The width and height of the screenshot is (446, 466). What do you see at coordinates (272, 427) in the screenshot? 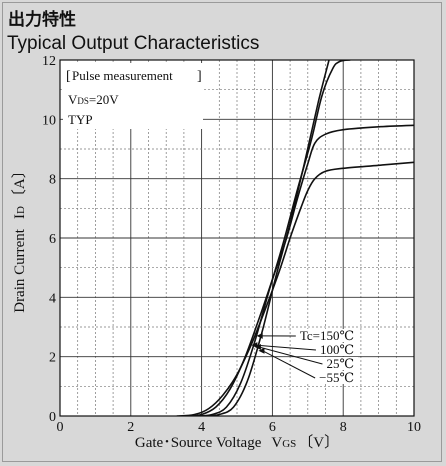
I see `x-tick-label: 6` at bounding box center [272, 427].